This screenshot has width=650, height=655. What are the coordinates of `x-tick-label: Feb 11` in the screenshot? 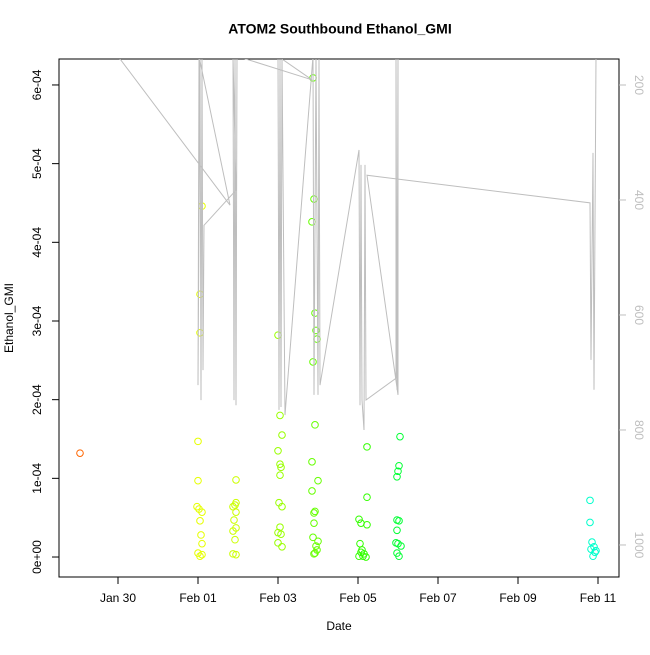 It's located at (598, 598).